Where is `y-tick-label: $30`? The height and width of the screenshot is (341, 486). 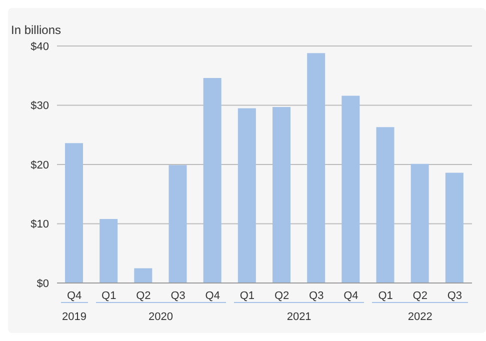 y-tick-label: $30 is located at coordinates (39, 106).